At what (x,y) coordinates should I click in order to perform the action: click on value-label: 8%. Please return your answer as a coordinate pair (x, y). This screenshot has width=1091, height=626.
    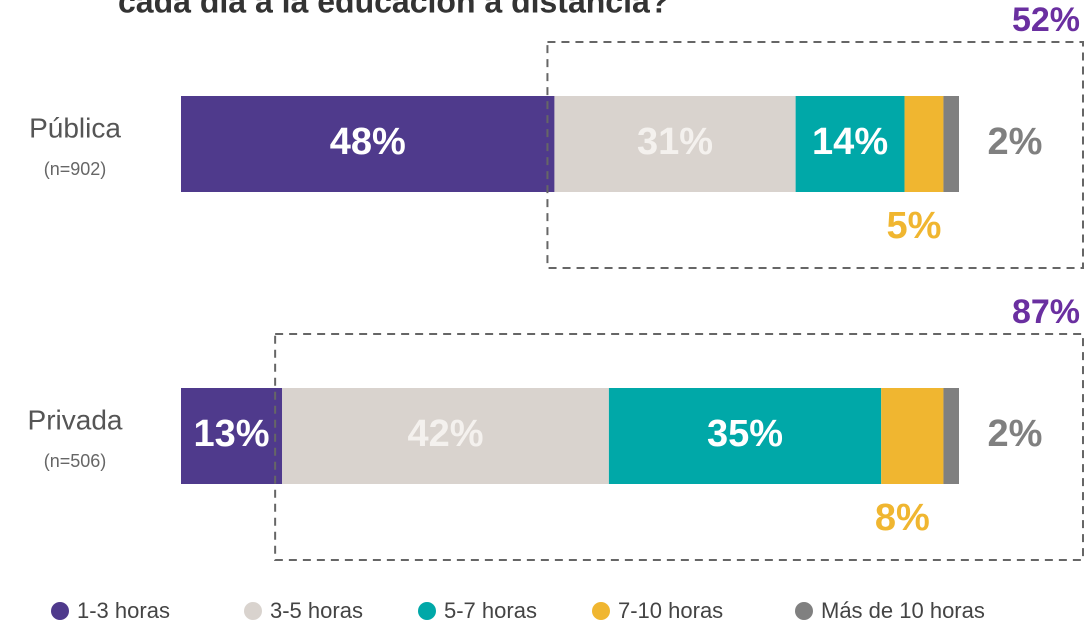
    Looking at the image, I should click on (902, 518).